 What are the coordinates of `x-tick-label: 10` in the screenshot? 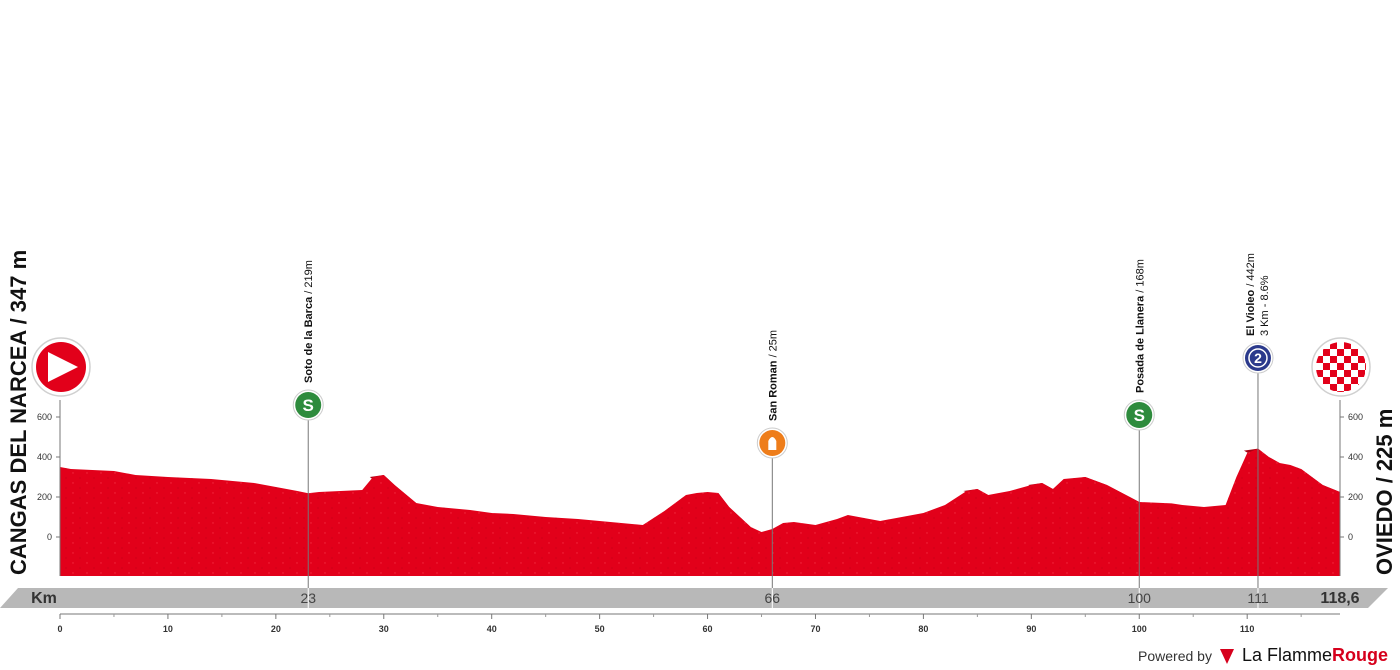 It's located at (168, 629).